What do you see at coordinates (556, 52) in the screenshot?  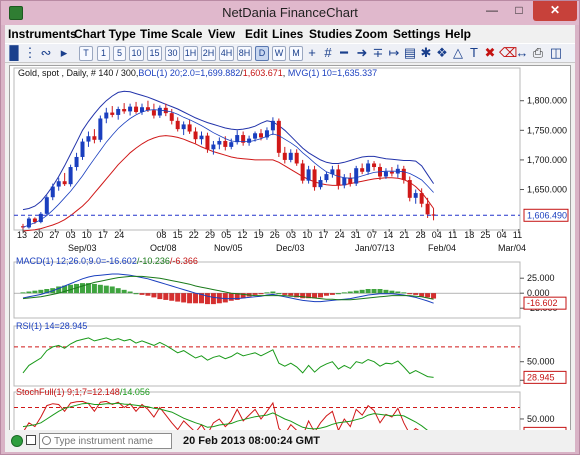 I see `layout-icon: ◫` at bounding box center [556, 52].